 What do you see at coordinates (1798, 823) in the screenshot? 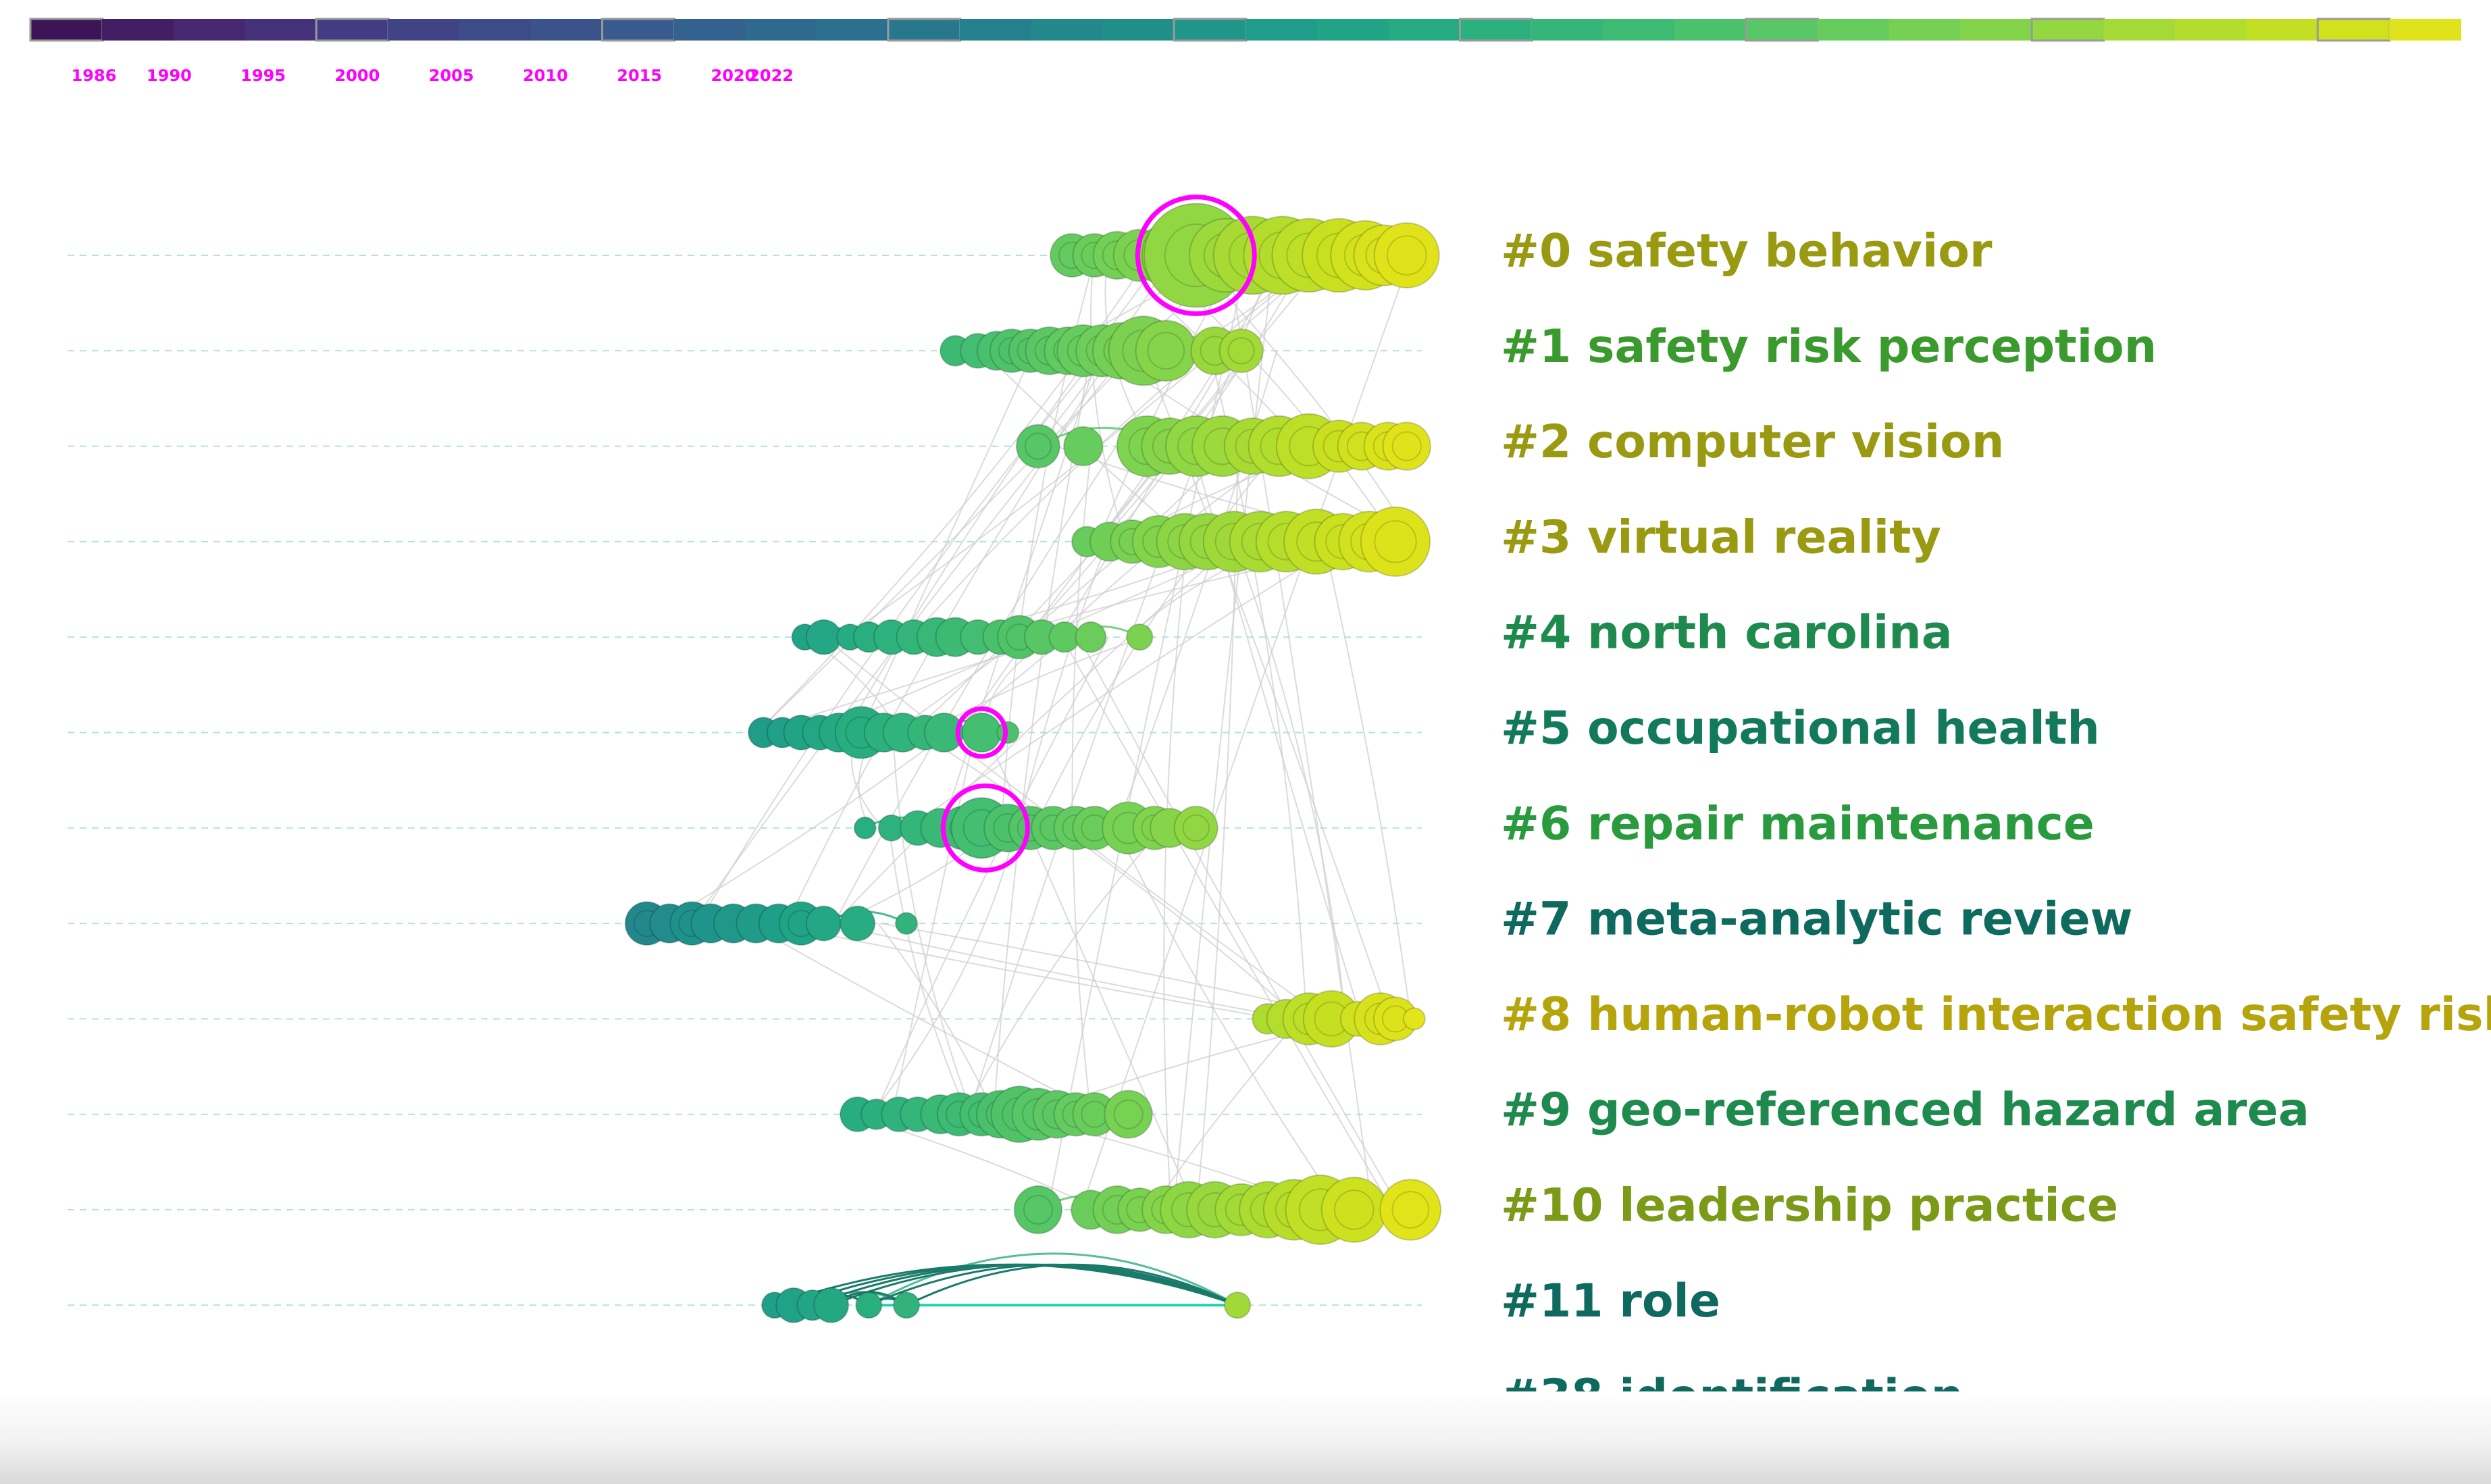
I see `cluster-label: #6 repair maintenance` at bounding box center [1798, 823].